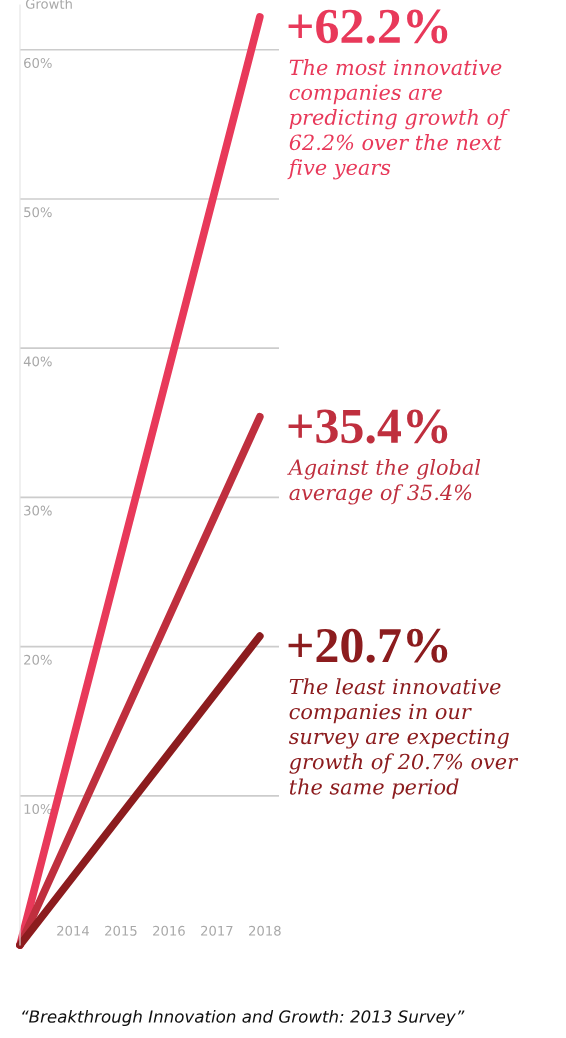 The image size is (566, 1038). What do you see at coordinates (217, 930) in the screenshot?
I see `x-tick-label: 2017` at bounding box center [217, 930].